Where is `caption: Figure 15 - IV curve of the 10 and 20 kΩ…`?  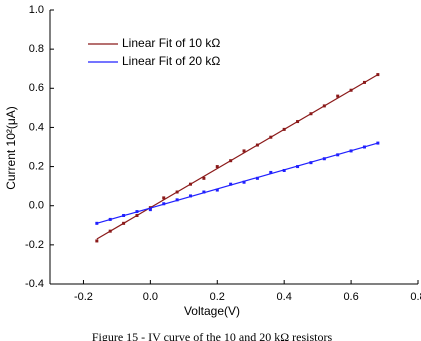 caption: Figure 15 - IV curve of the 10 and 20 kΩ… is located at coordinates (212, 335).